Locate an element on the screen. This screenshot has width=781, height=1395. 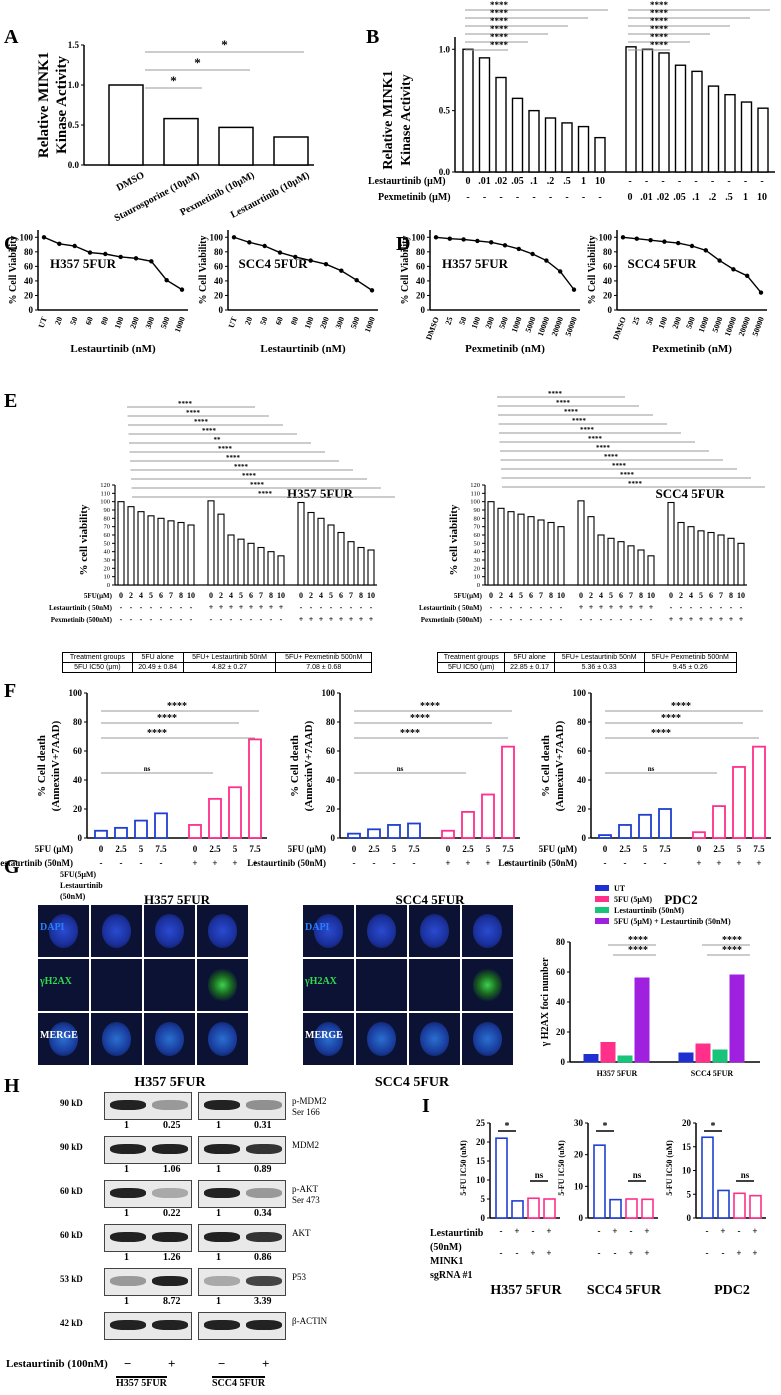
table-cell: Treatment groups is located at coordinates (471, 657).